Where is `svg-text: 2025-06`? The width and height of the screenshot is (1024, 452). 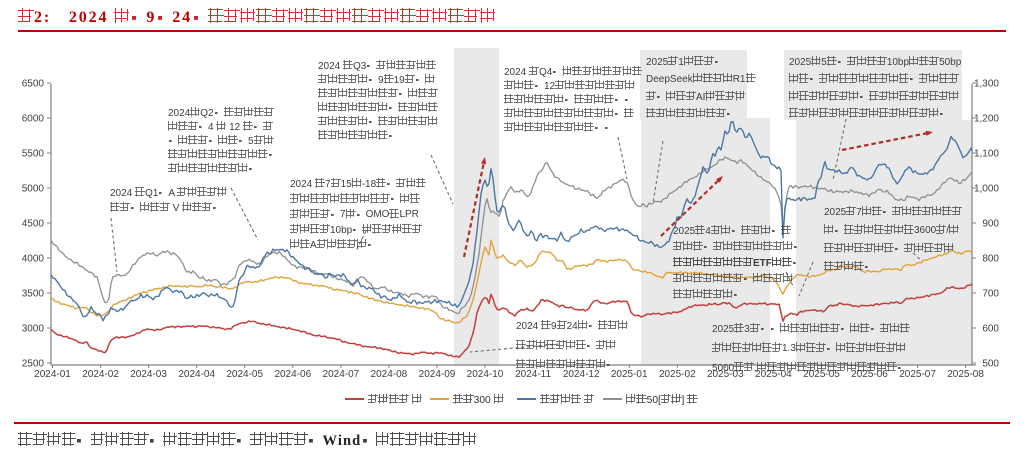
svg-text: 2025-06 is located at coordinates (869, 374).